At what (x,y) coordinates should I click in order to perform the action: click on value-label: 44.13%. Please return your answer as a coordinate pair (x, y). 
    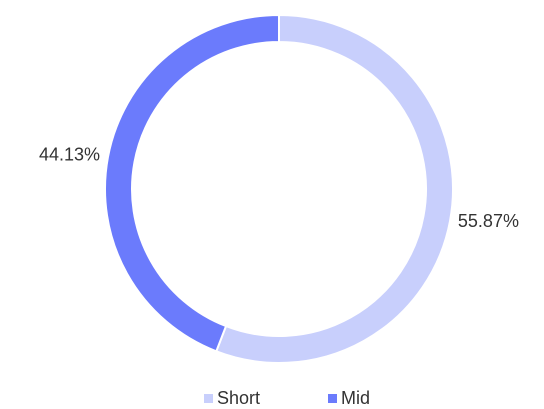
    Looking at the image, I should click on (69, 154).